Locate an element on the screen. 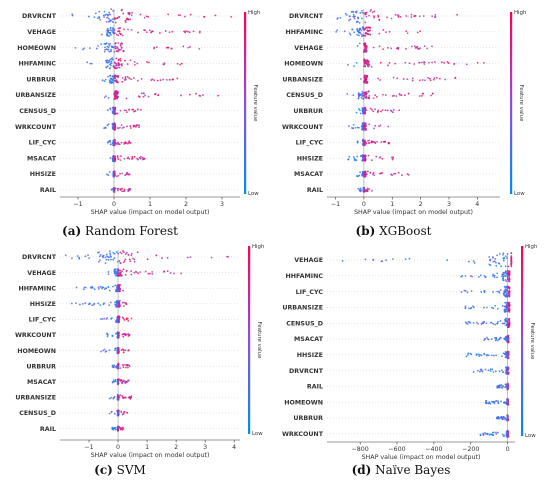 The height and width of the screenshot is (482, 550). feature-label: DRVRCNT is located at coordinates (39, 16).